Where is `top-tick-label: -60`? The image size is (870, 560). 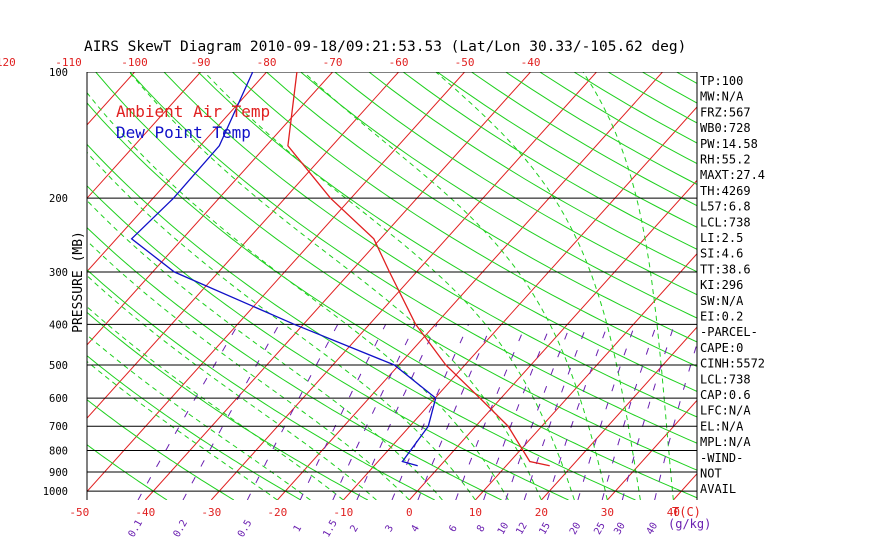
top-tick-label: -60 is located at coordinates (399, 62).